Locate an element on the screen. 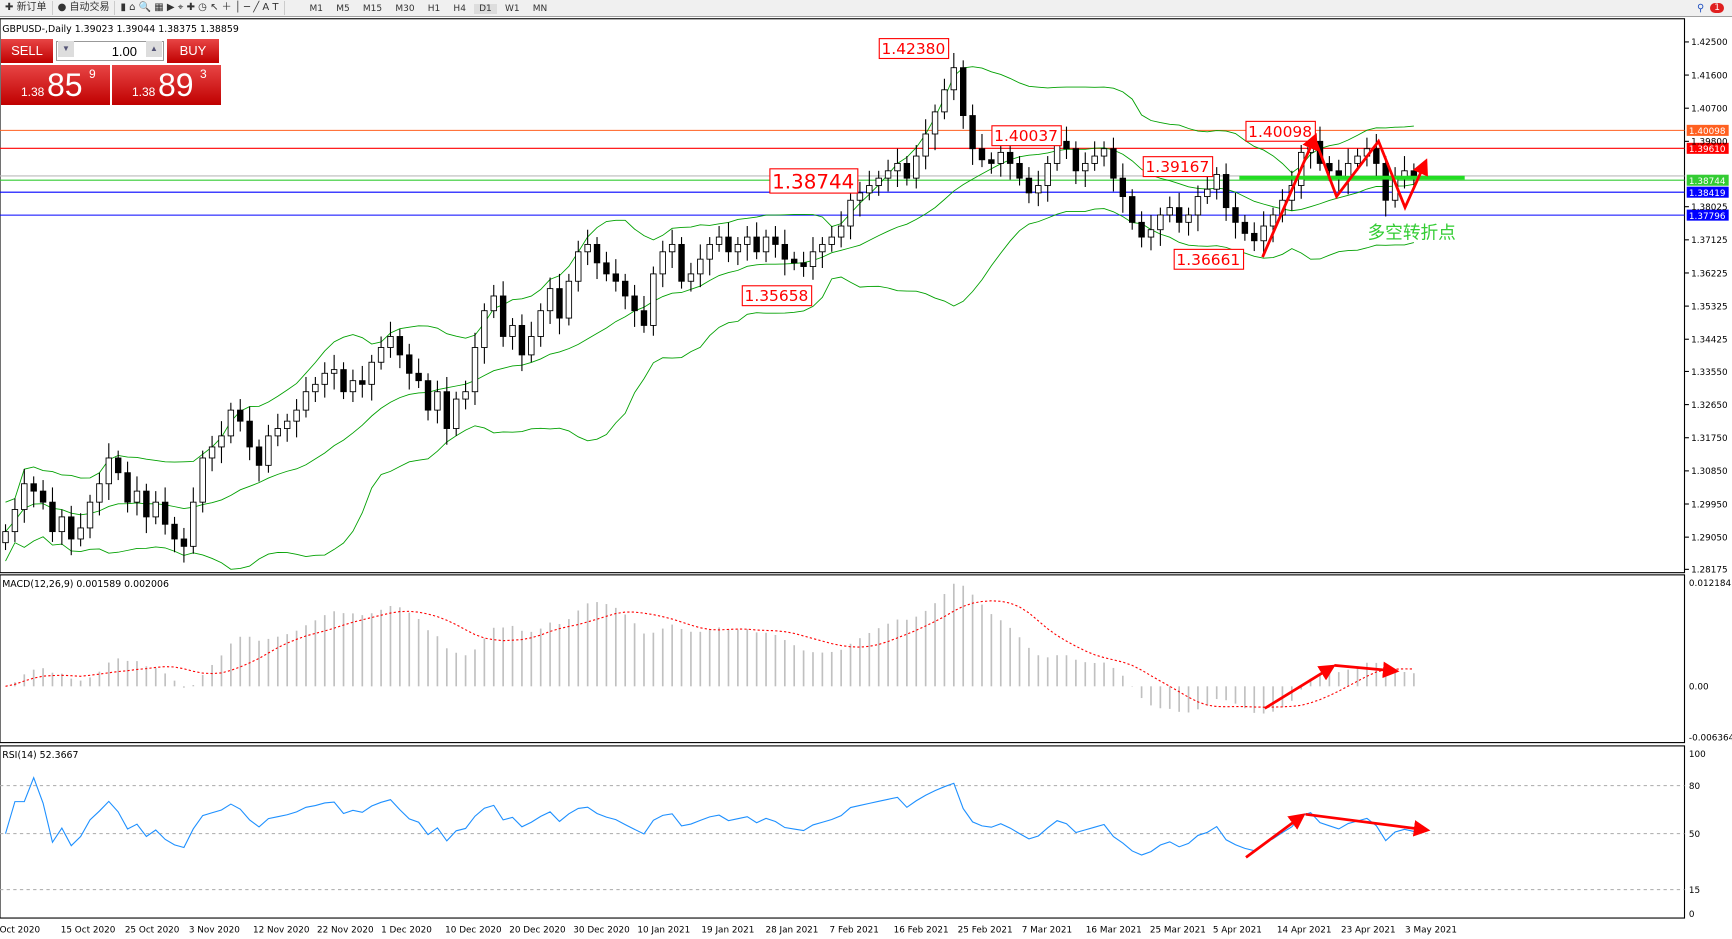 This screenshot has height=939, width=1732. lot-increase-icon: ▲ is located at coordinates (154, 49).